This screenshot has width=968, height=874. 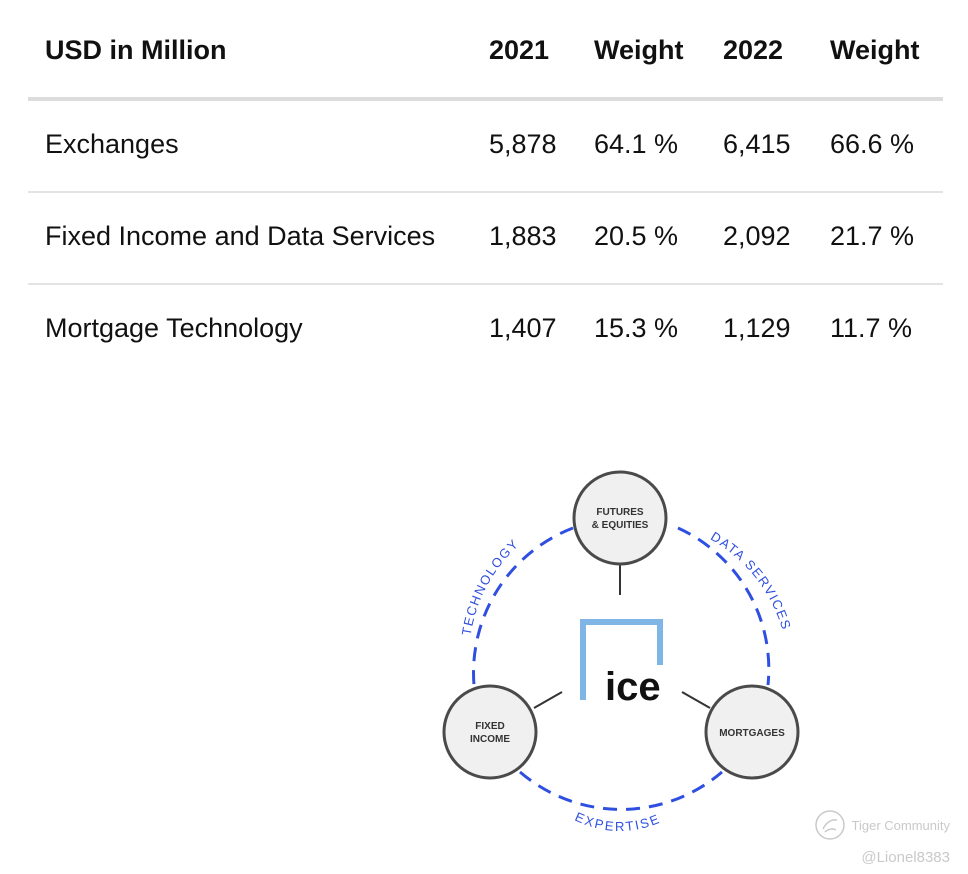 I want to click on header-cell-2021: 2021, so click(x=519, y=50).